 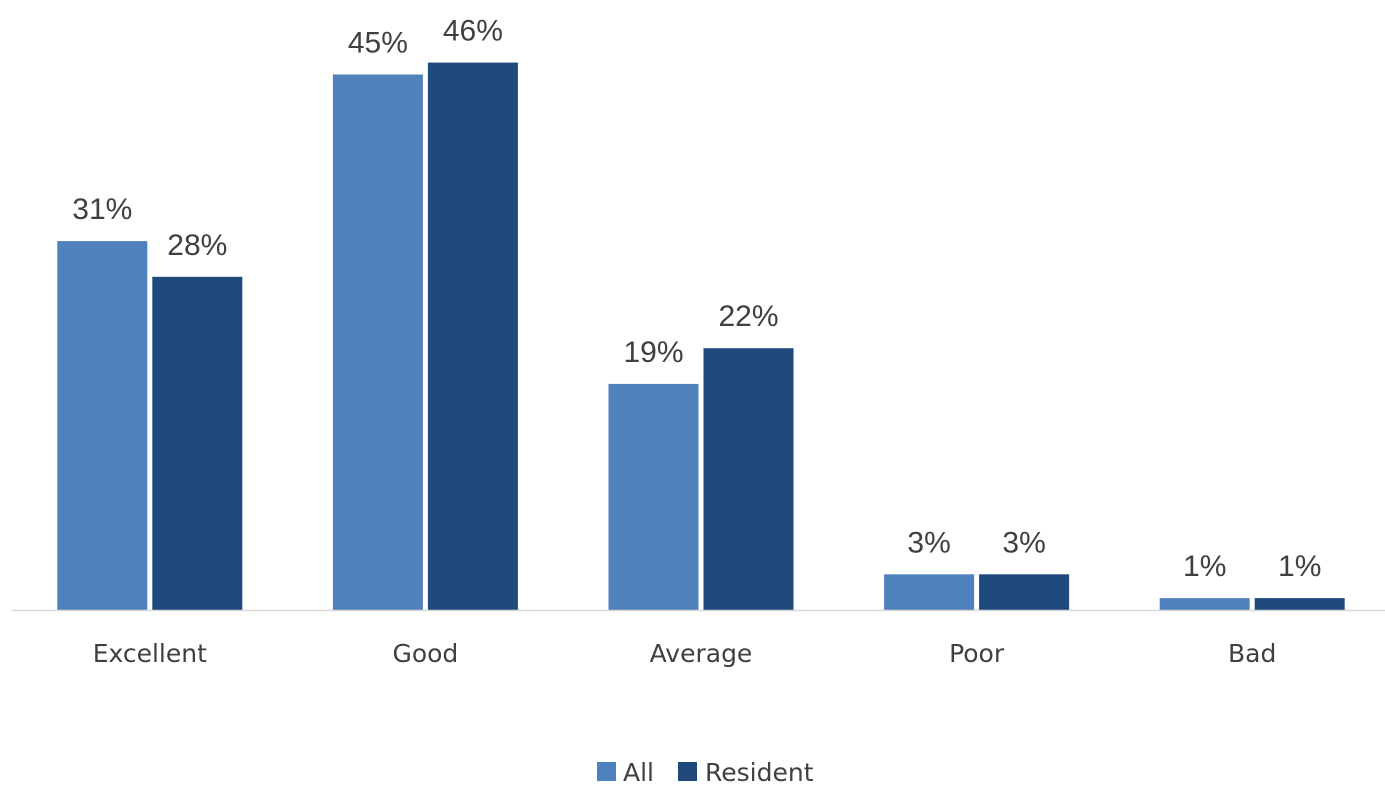 I want to click on bar-resident-good, so click(x=472, y=336).